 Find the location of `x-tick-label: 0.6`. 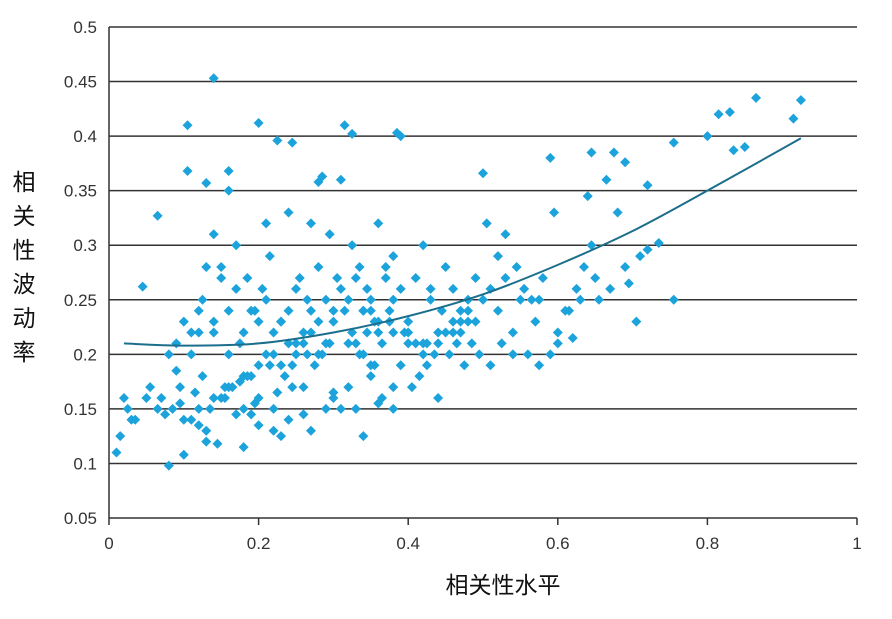

x-tick-label: 0.6 is located at coordinates (558, 543).